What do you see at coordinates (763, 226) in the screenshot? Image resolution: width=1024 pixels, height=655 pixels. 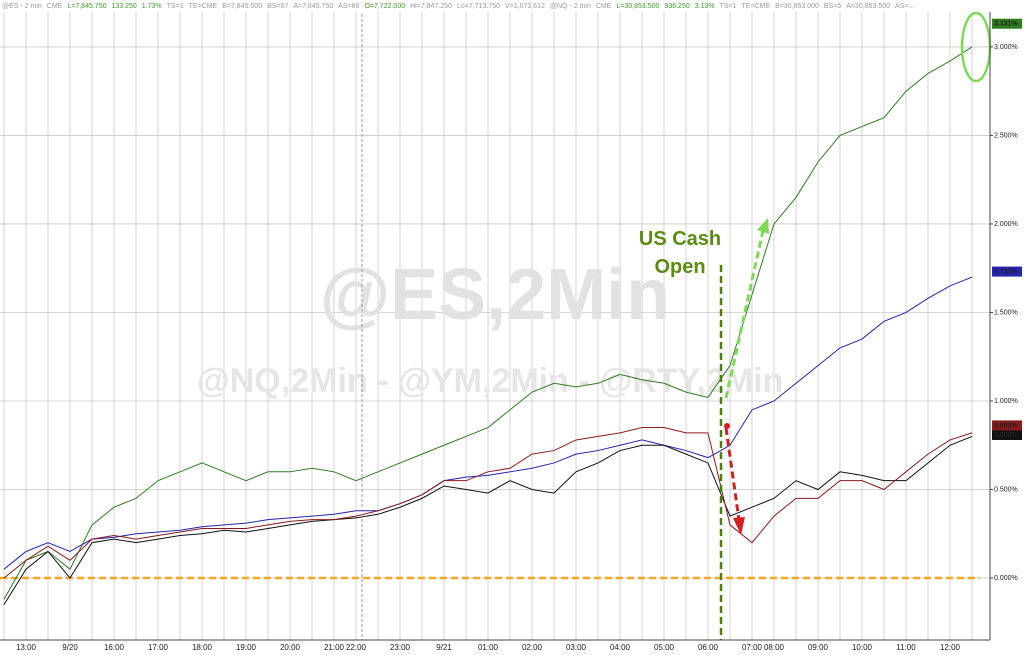 I see `up-arrowhead` at bounding box center [763, 226].